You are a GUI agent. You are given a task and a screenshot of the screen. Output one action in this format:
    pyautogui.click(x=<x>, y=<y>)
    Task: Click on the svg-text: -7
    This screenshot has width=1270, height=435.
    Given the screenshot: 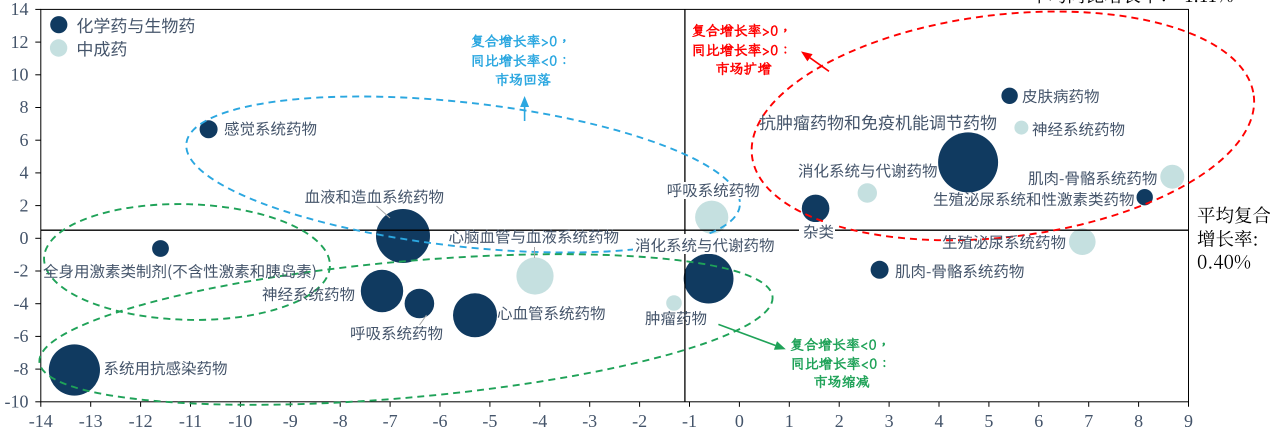 What is the action you would take?
    pyautogui.click(x=390, y=420)
    